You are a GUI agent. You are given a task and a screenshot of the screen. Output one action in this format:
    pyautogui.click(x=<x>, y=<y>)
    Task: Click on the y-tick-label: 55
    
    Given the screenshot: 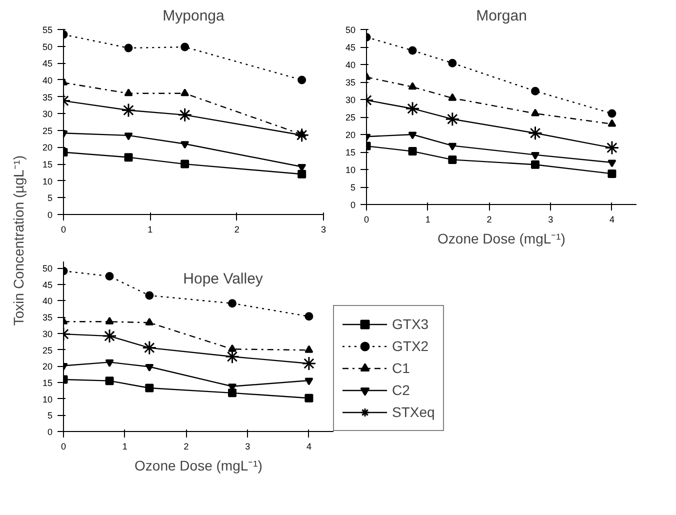 What is the action you would take?
    pyautogui.click(x=47, y=30)
    